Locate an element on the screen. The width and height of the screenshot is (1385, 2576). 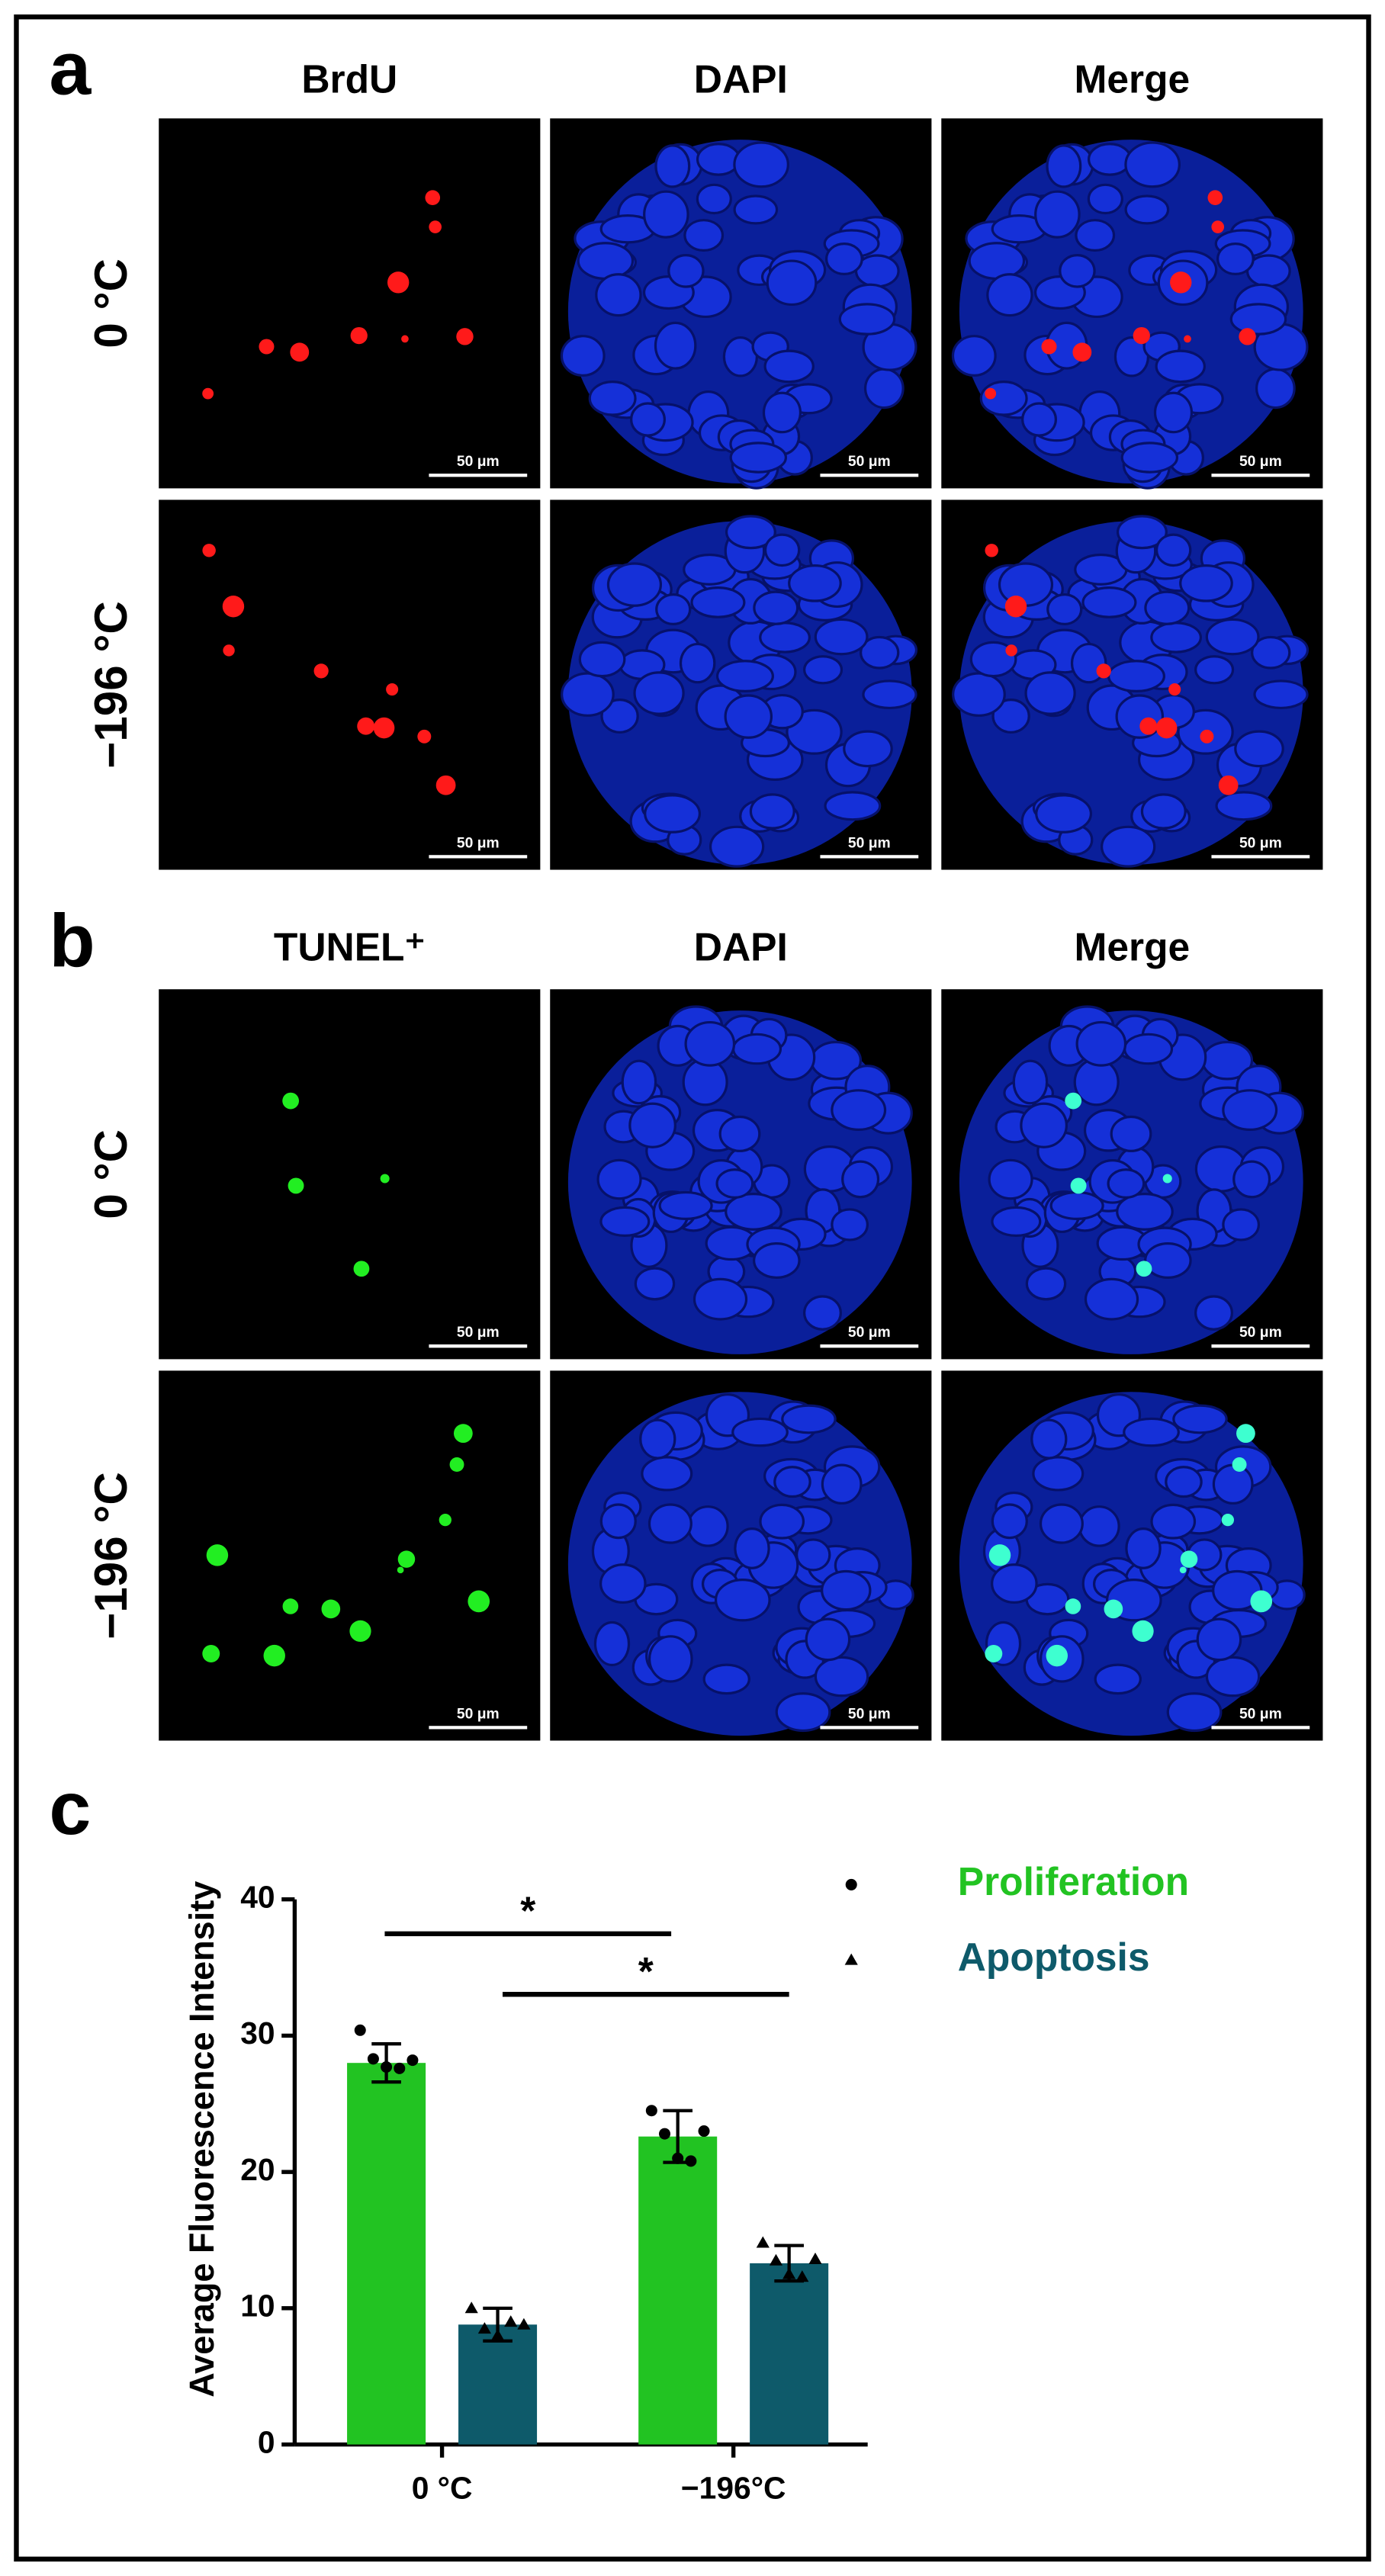
x-tick-label: −196°C is located at coordinates (733, 2487).